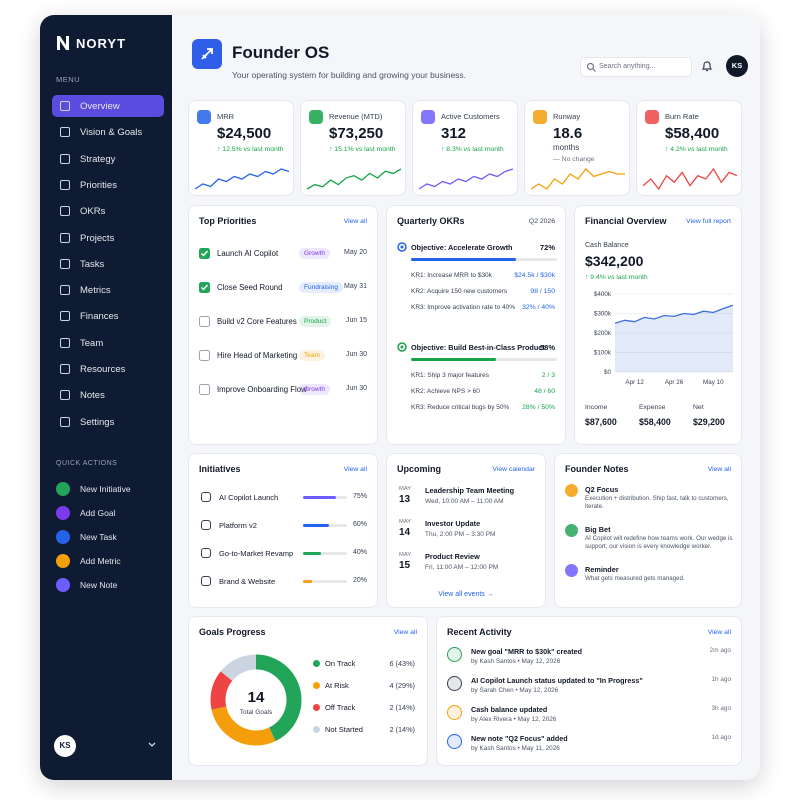 The image size is (800, 800). I want to click on menu-item: Metrics, so click(108, 290).